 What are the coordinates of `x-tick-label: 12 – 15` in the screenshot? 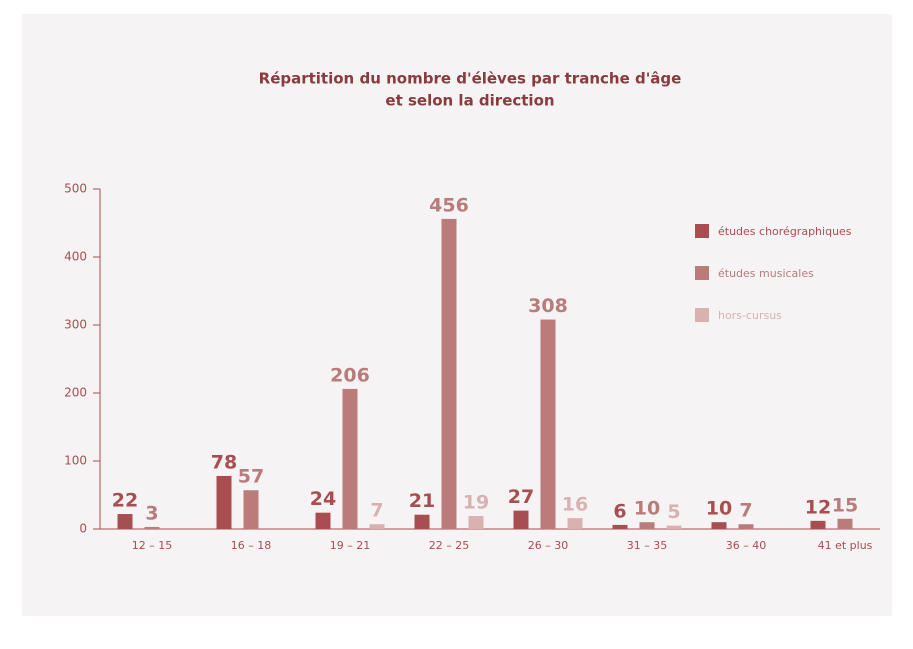 It's located at (152, 545).